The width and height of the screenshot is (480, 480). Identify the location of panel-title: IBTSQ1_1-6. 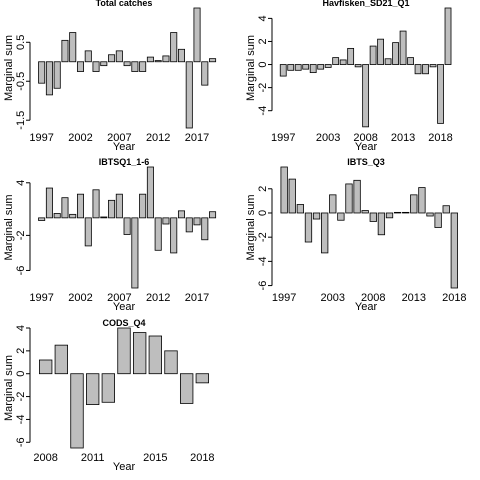
(124, 162).